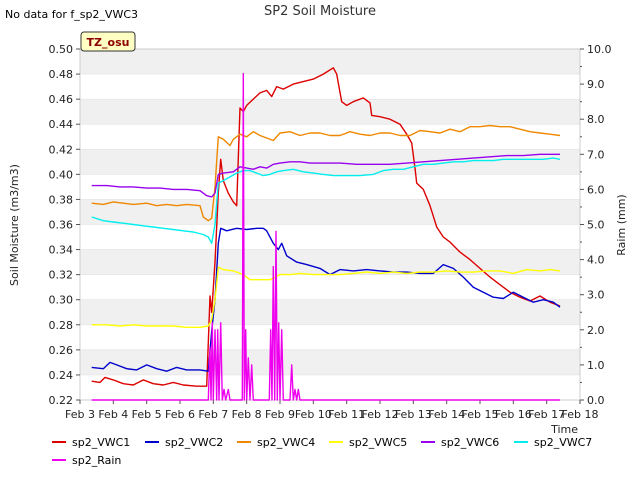  Describe the element at coordinates (14, 225) in the screenshot. I see `y-axis-title: Soil Moisture (m3/m3)` at that location.